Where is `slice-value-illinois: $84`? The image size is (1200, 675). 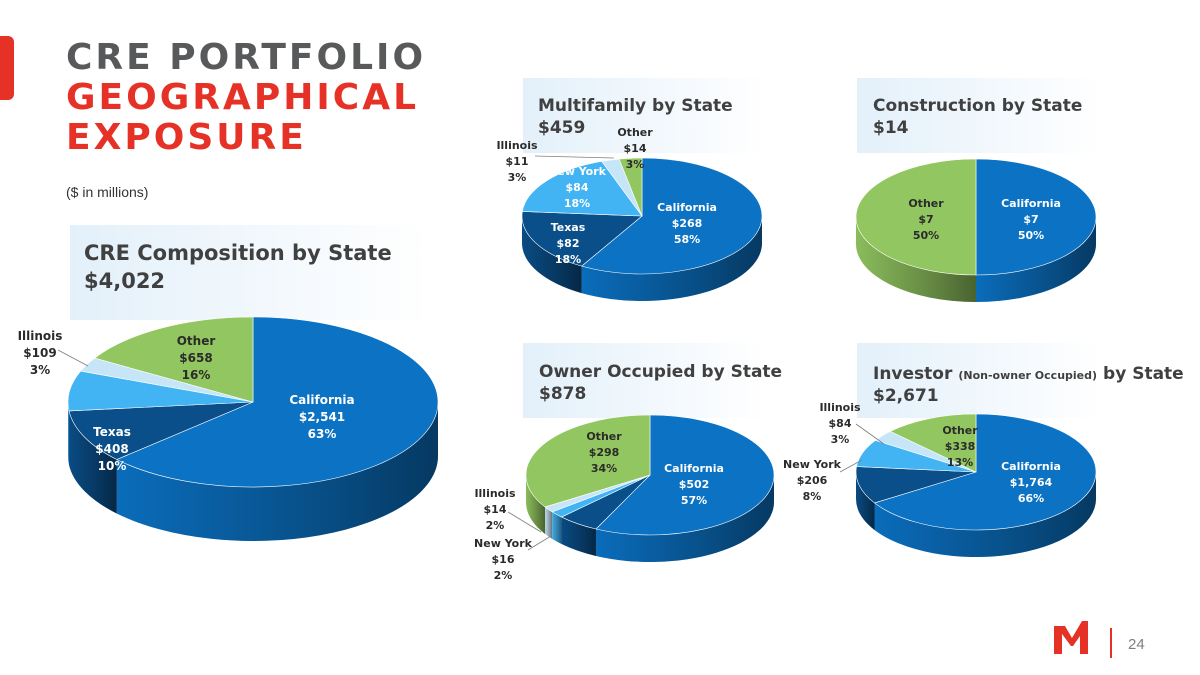 slice-value-illinois: $84 is located at coordinates (840, 423).